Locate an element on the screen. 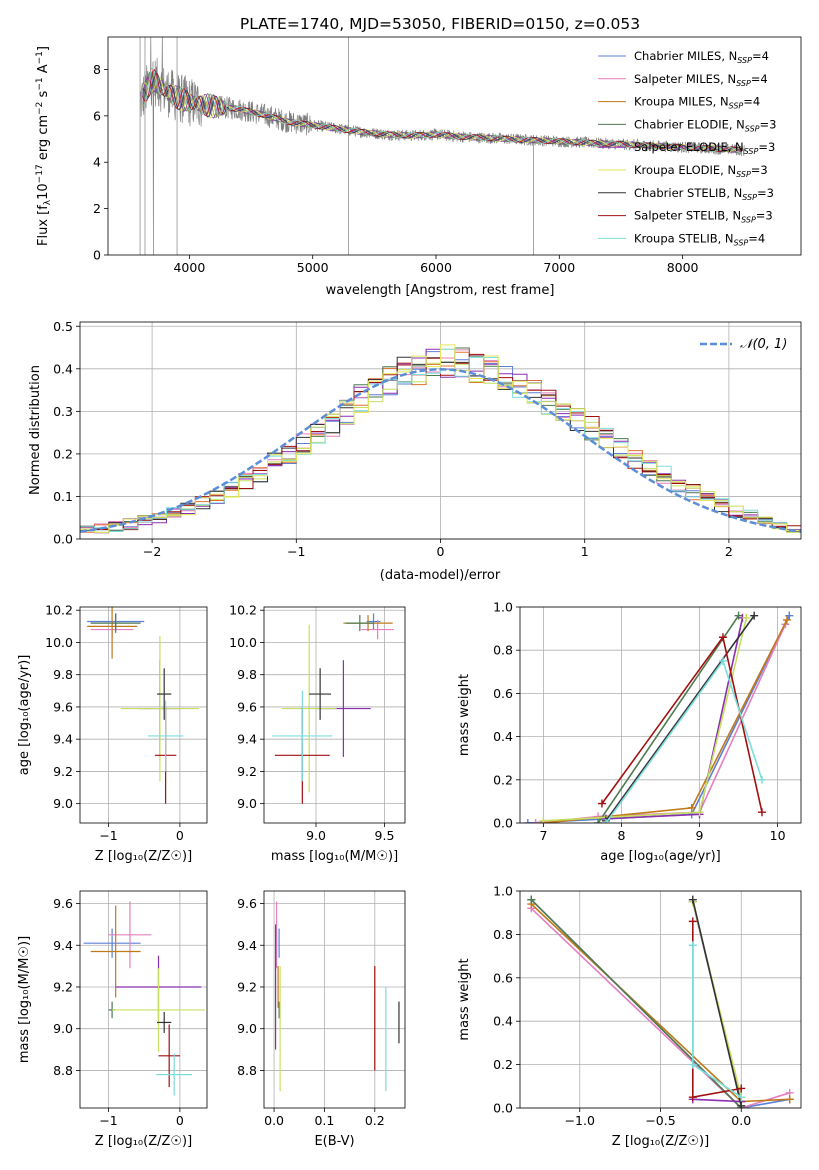 Image resolution: width=819 pixels, height=1170 pixels. spectrum-xlabel: wavelength [Angstrom, rest frame] is located at coordinates (440, 290).